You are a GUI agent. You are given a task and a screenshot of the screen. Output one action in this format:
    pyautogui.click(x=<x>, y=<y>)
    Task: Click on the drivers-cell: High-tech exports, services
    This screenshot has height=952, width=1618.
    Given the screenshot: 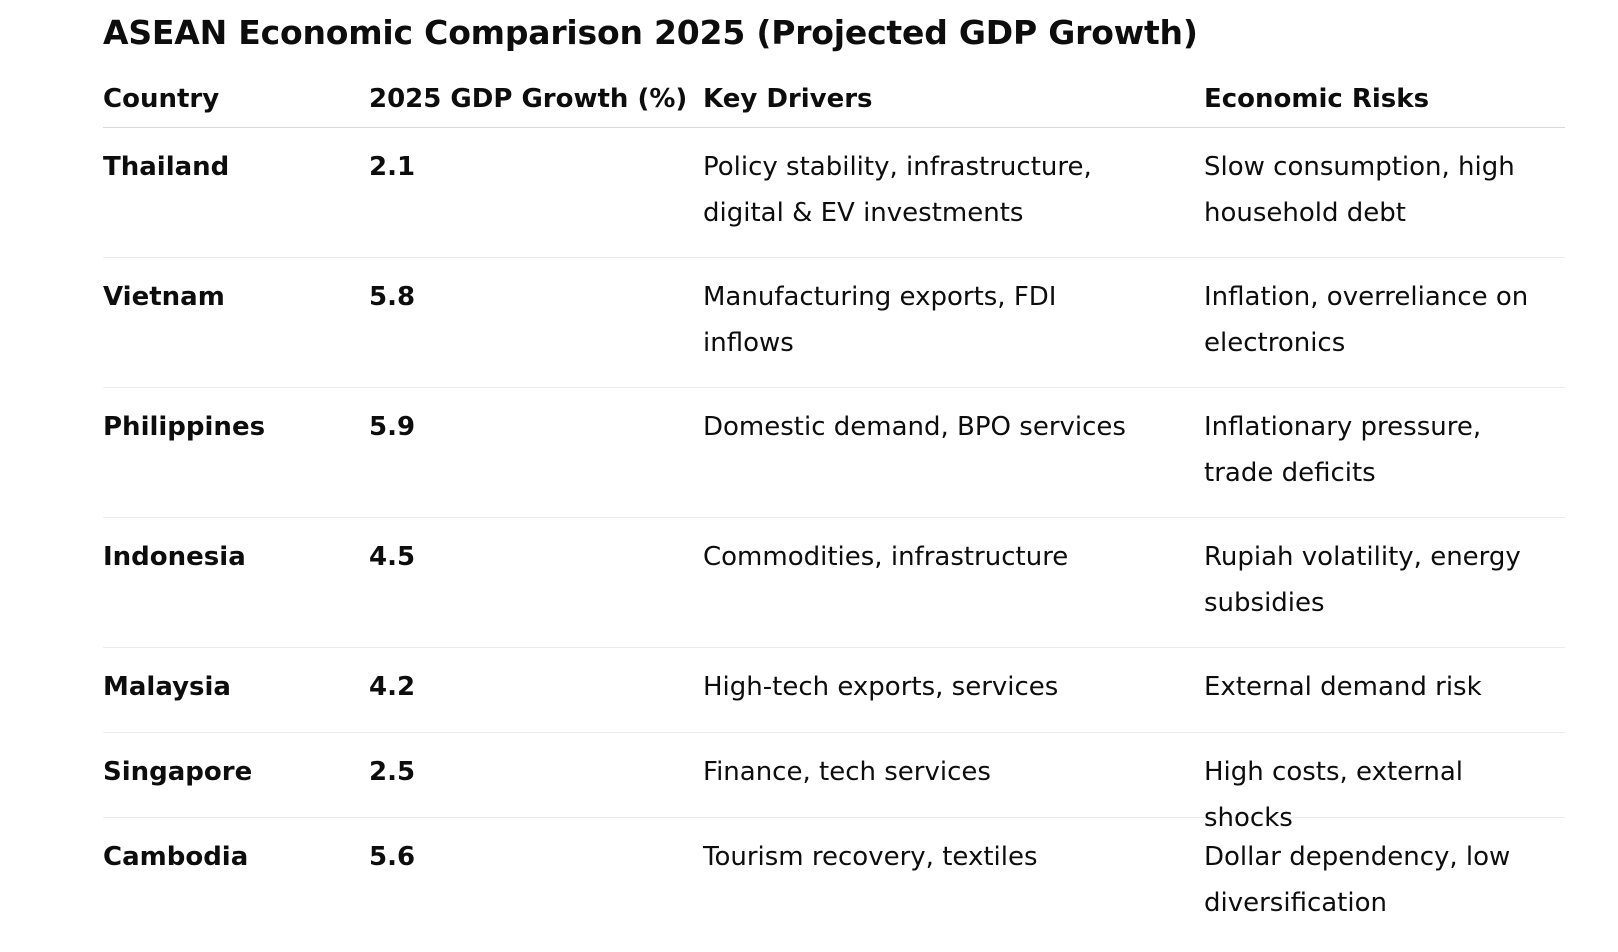 What is the action you would take?
    pyautogui.click(x=881, y=687)
    